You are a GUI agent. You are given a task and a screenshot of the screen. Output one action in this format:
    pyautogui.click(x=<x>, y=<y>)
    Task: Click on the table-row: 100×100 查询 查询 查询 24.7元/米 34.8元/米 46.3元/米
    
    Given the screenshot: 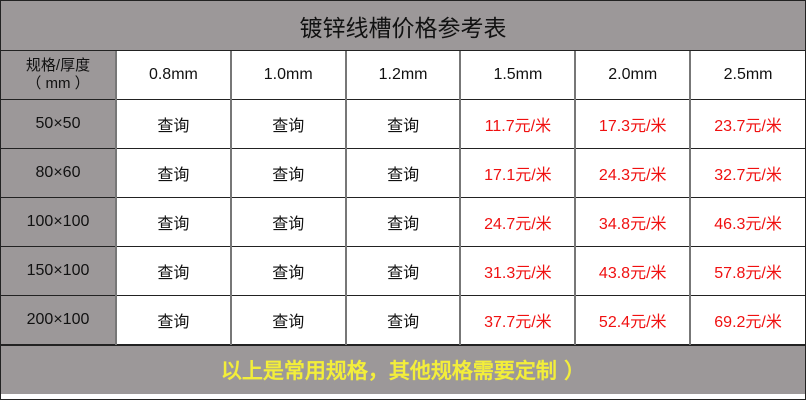 What is the action you would take?
    pyautogui.click(x=403, y=222)
    